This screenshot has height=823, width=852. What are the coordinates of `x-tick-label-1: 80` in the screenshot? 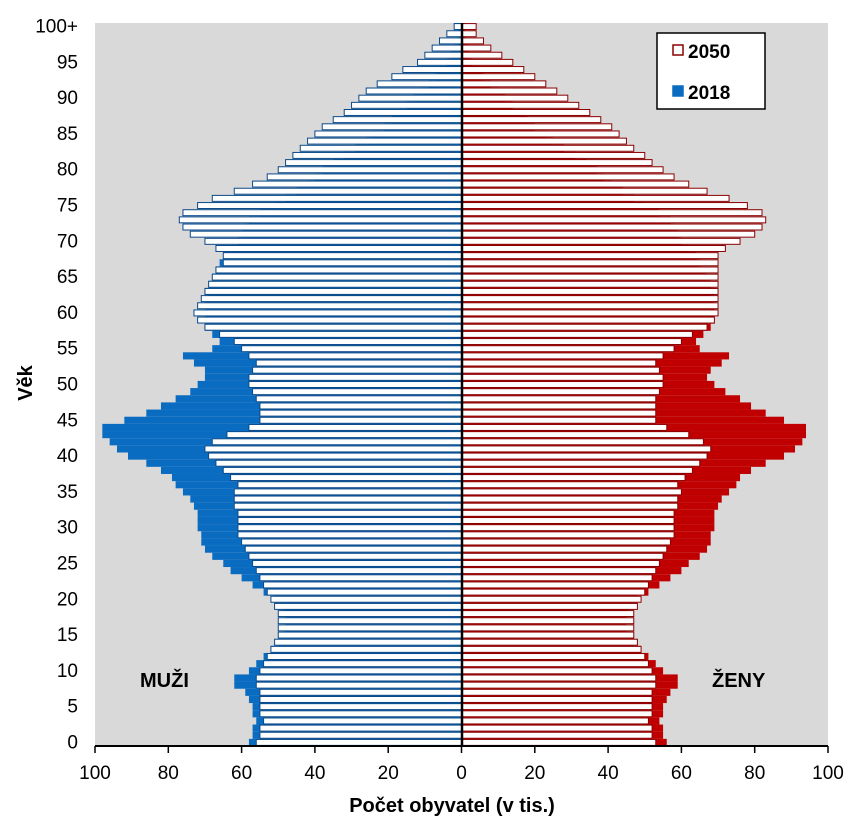 It's located at (168, 773).